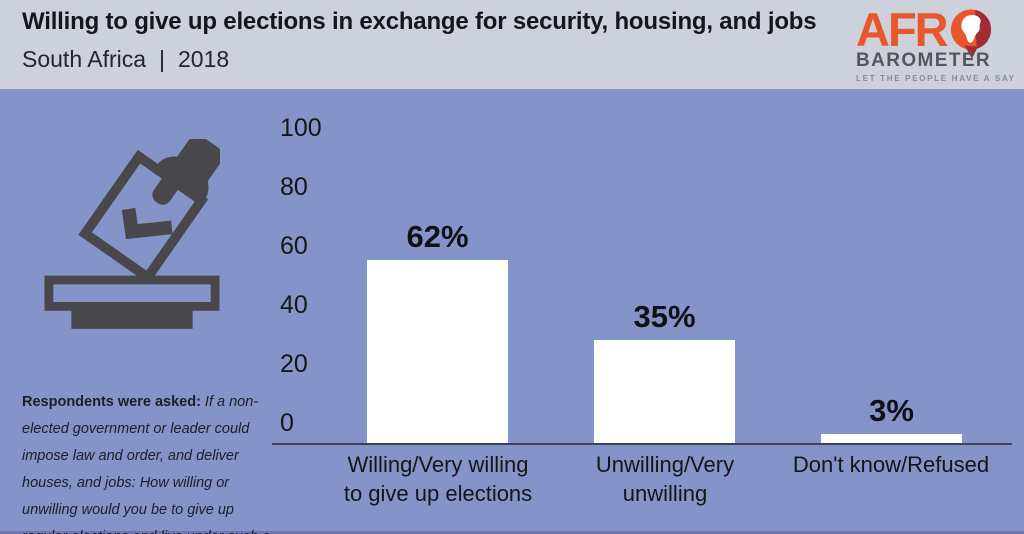  I want to click on bar-group-willing: 62%, so click(437, 331).